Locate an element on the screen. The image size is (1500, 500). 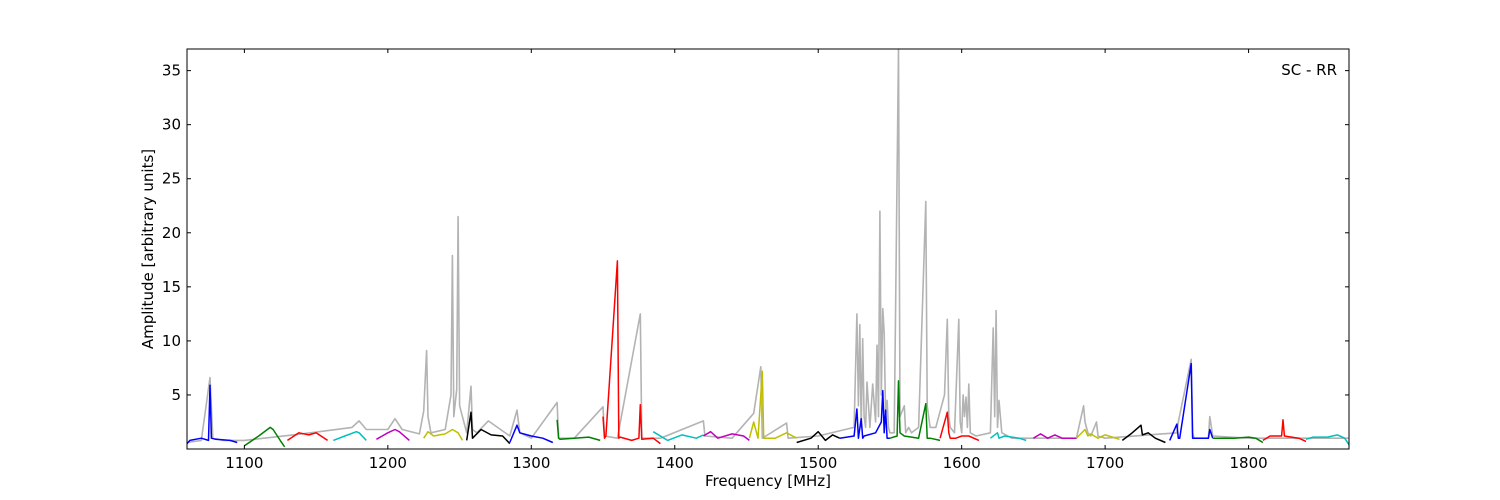
x-tick-label: 1500 is located at coordinates (818, 463).